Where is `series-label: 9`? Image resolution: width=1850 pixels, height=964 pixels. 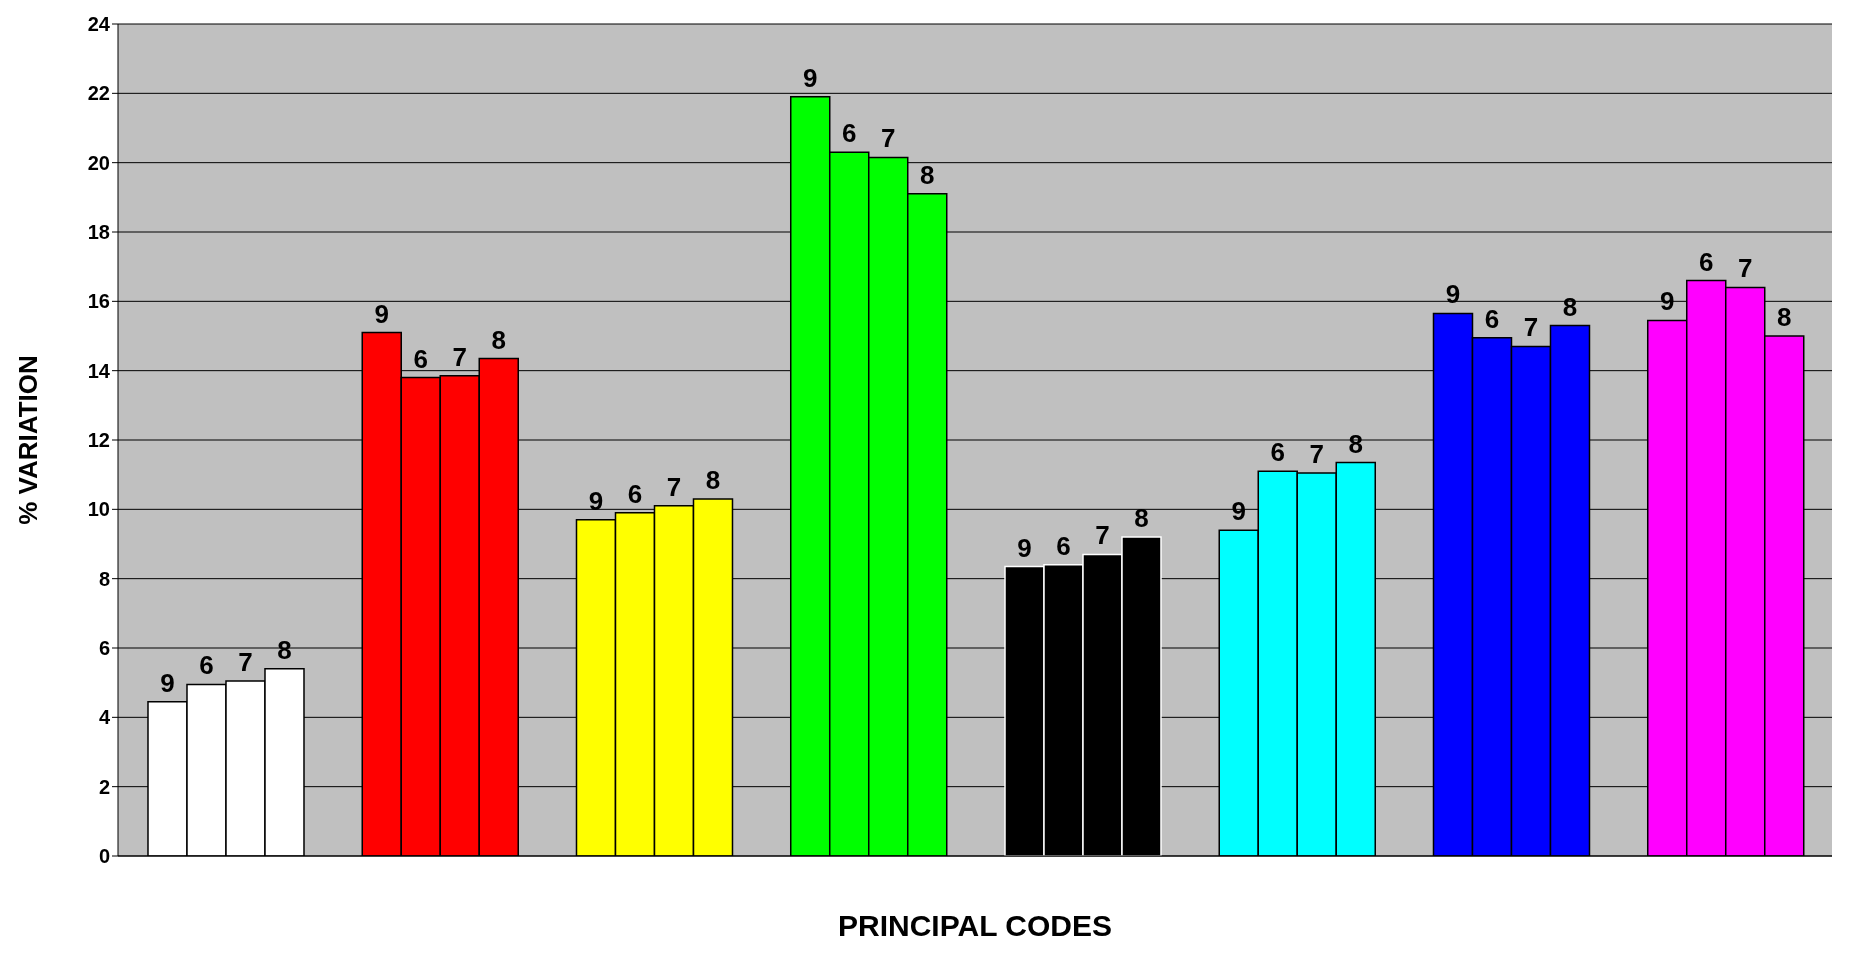 series-label: 9 is located at coordinates (167, 682).